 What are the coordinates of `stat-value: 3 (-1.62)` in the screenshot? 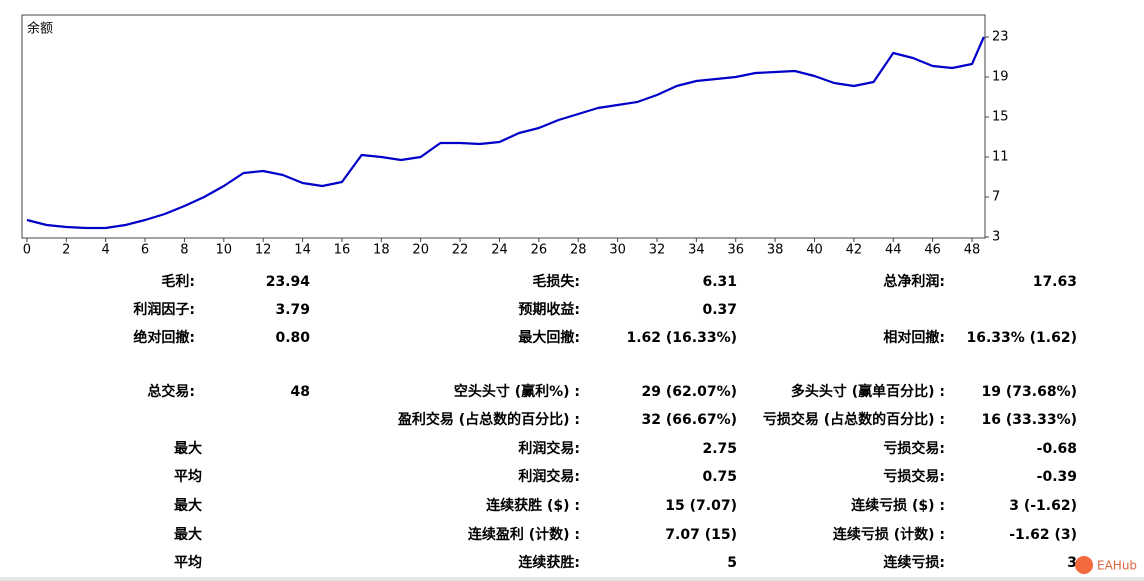 It's located at (1043, 506).